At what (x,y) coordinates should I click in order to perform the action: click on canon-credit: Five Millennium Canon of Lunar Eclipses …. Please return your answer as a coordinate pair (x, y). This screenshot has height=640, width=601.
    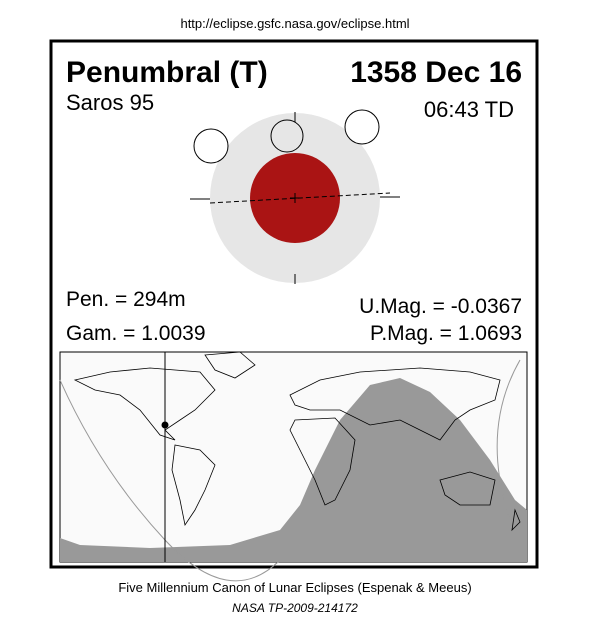
    Looking at the image, I should click on (294, 587).